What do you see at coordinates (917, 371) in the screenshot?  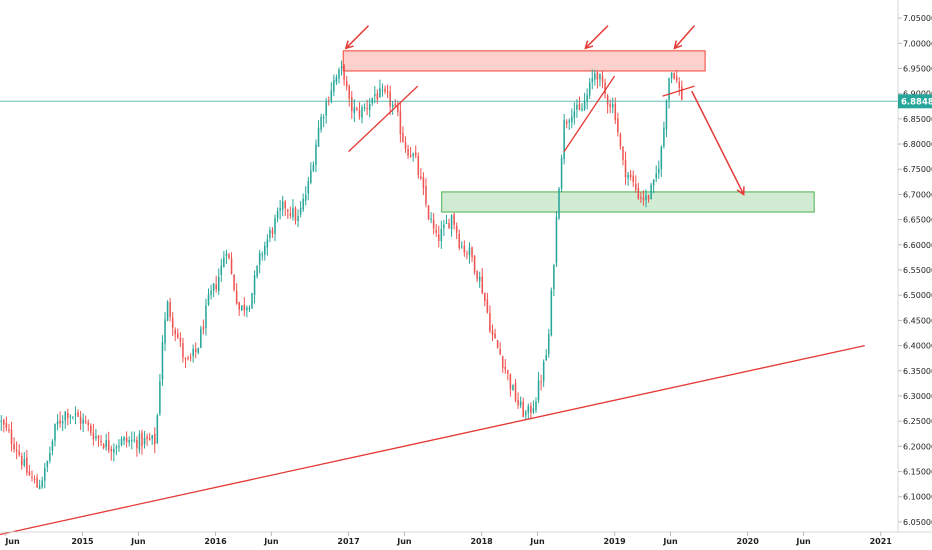 I see `y-tick-label: 6.35000` at bounding box center [917, 371].